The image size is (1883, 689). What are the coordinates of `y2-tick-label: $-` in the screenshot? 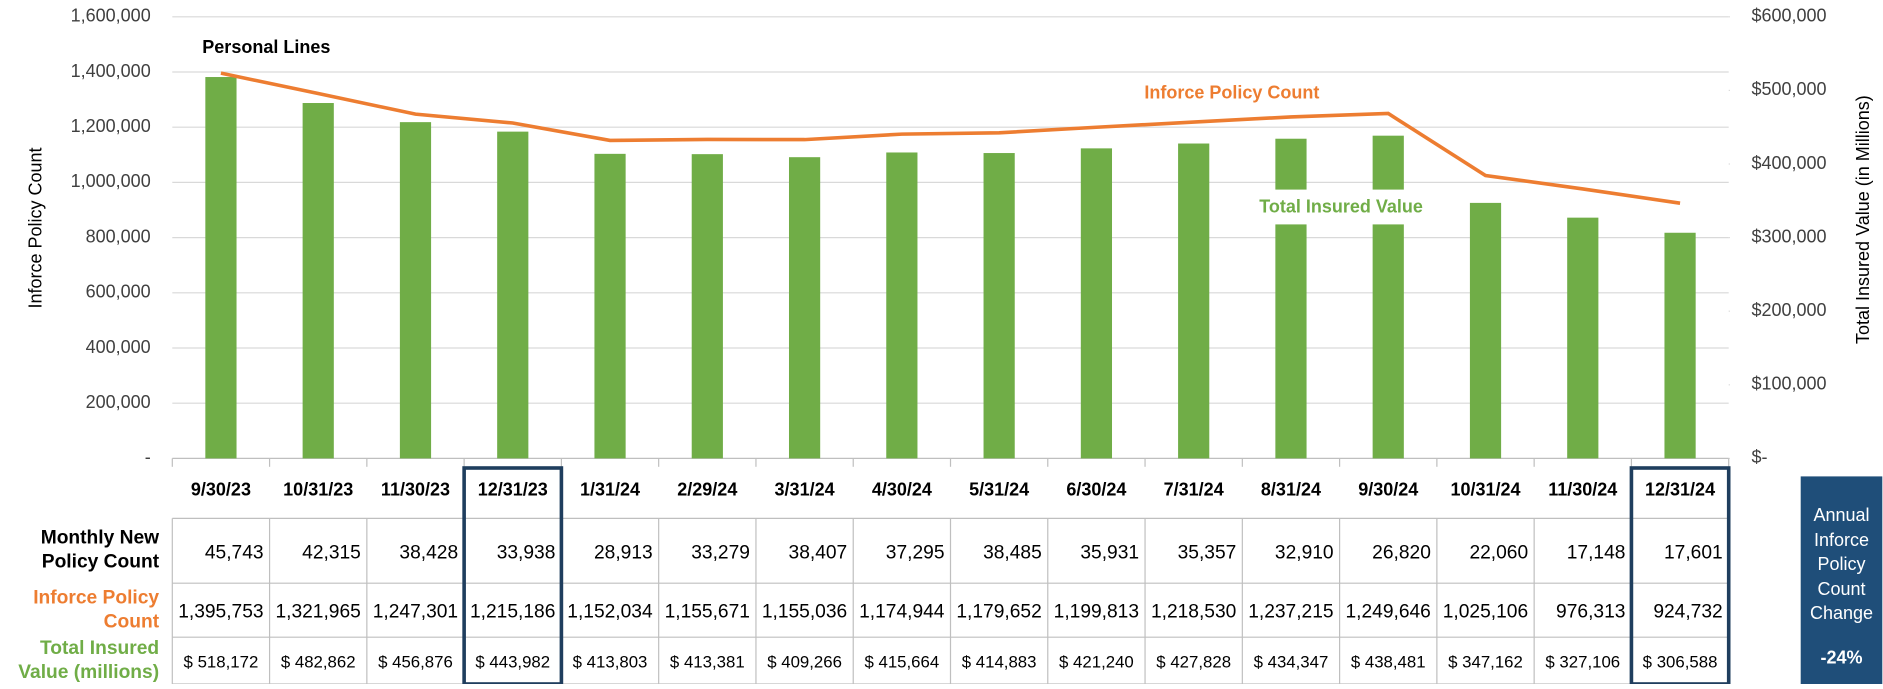 It's located at (1760, 457).